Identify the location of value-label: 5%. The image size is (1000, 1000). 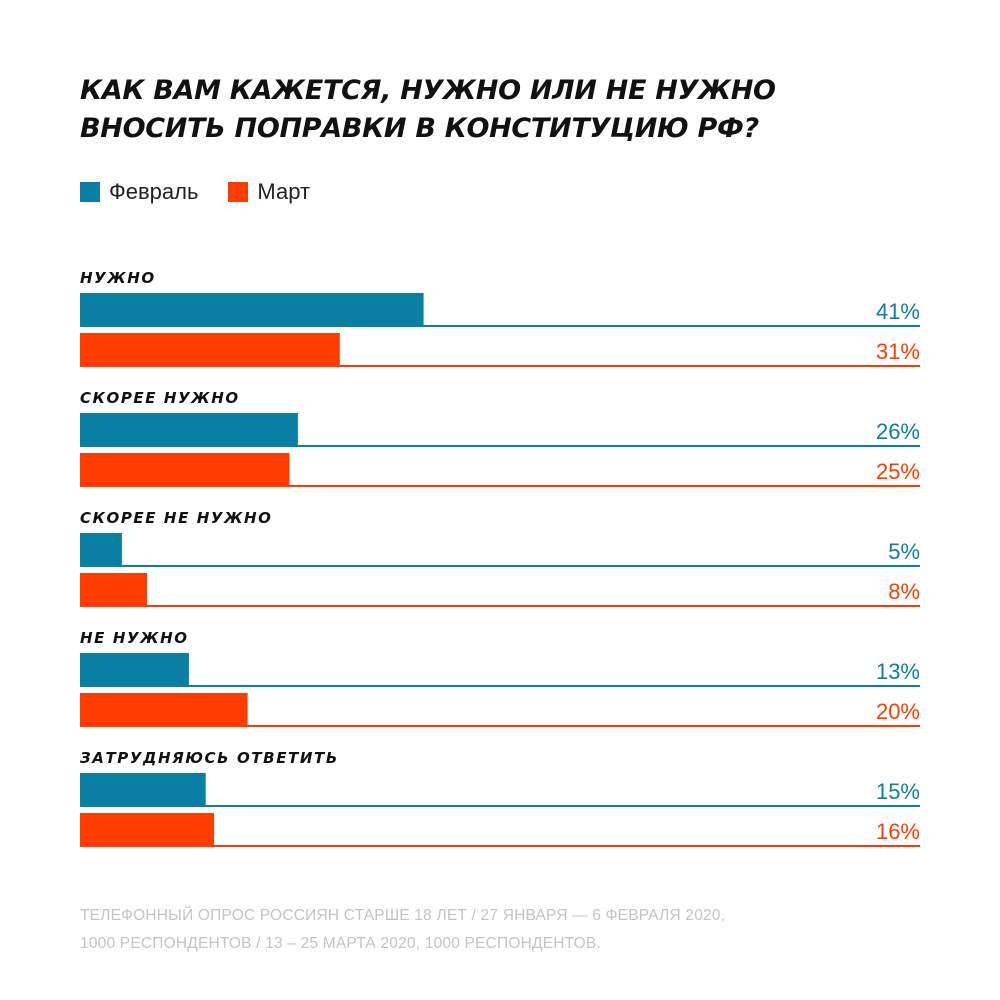
(904, 551).